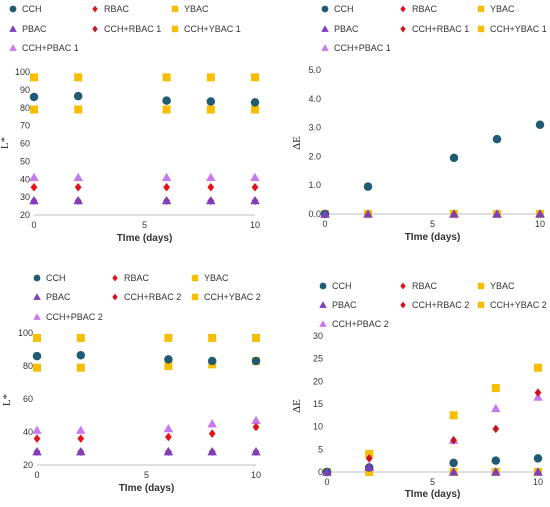  I want to click on legend-label-6: CCH+YBAC 2, so click(232, 297).